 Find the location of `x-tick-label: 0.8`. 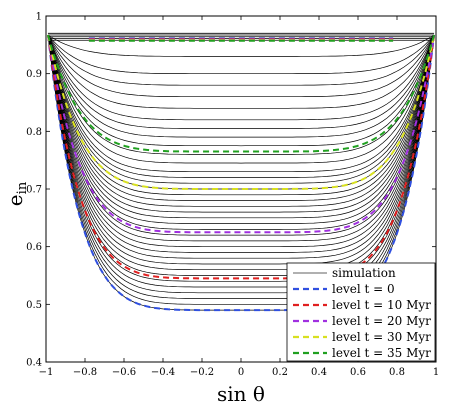

x-tick-label: 0.8 is located at coordinates (397, 372).